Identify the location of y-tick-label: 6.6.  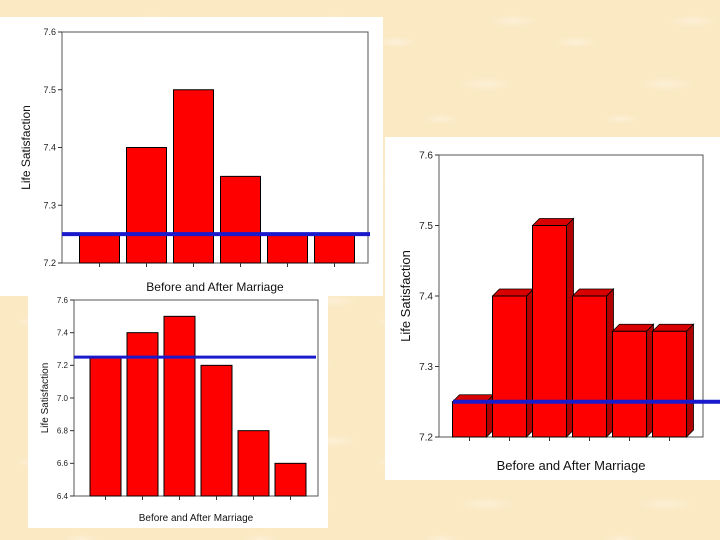
(63, 463).